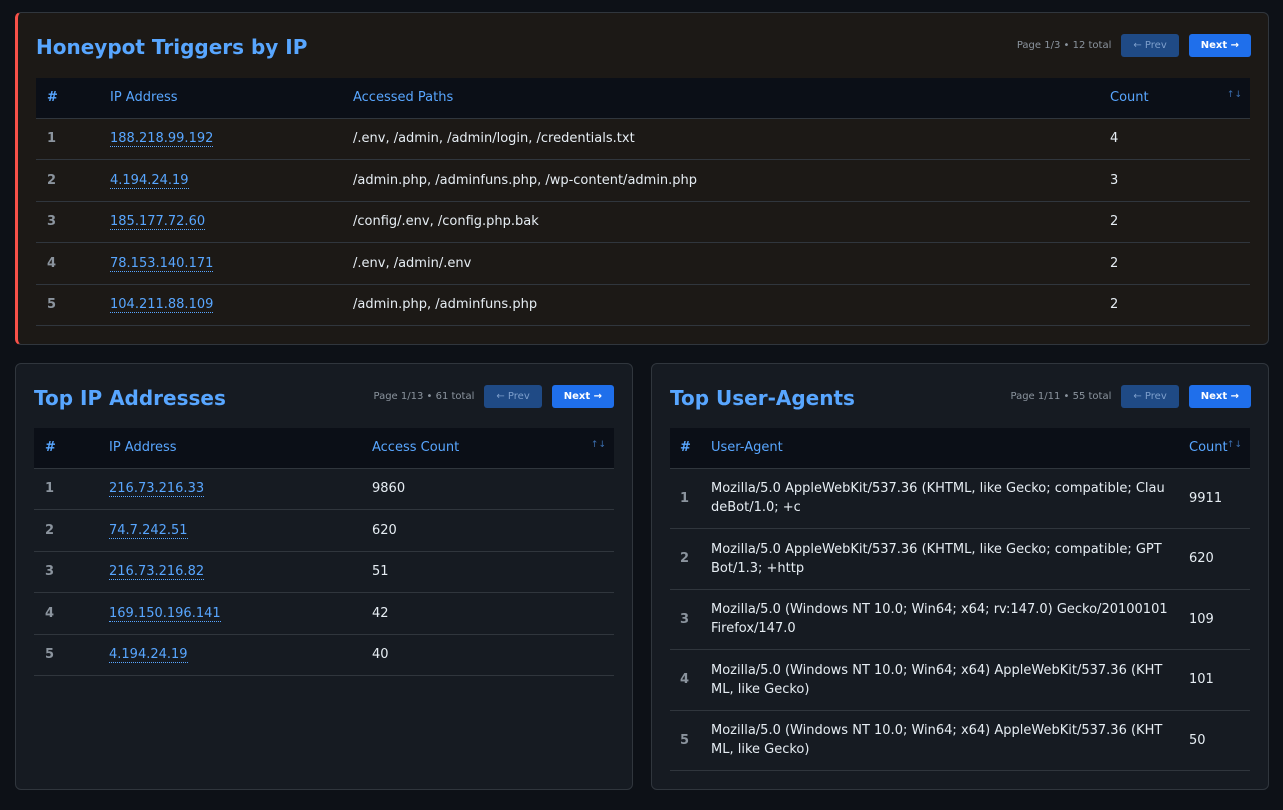 The height and width of the screenshot is (810, 1283). I want to click on ip-link: 78.153.140.171, so click(162, 263).